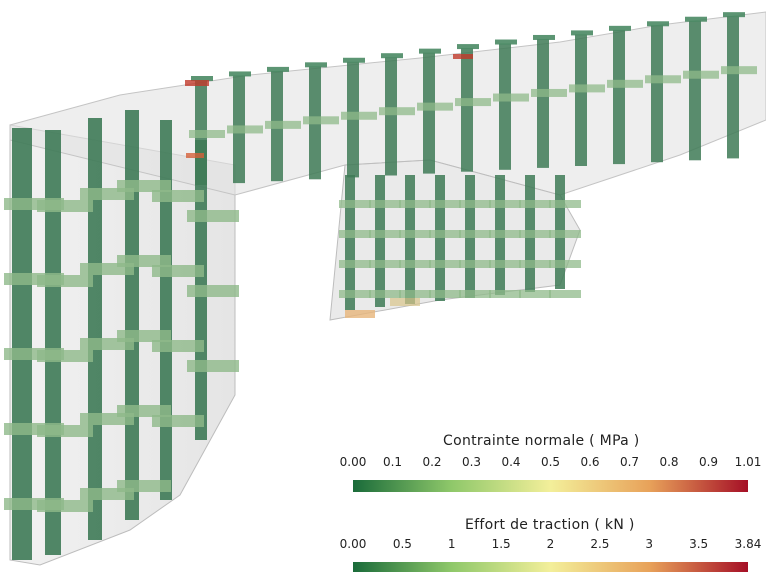 This screenshot has height=572, width=766. I want to click on legend_traction-tick: 0.00, so click(353, 544).